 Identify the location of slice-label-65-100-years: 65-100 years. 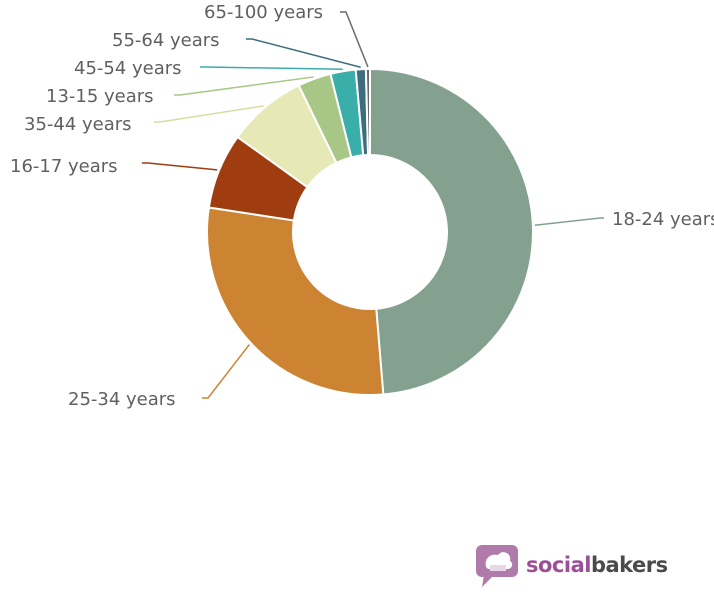
(263, 12).